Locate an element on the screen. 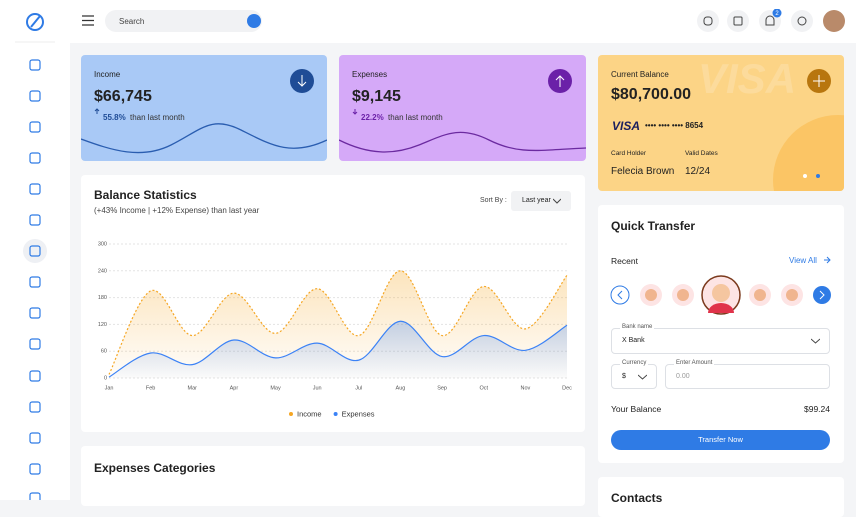 The width and height of the screenshot is (856, 517). transfer-button: Transfer Now is located at coordinates (720, 440).